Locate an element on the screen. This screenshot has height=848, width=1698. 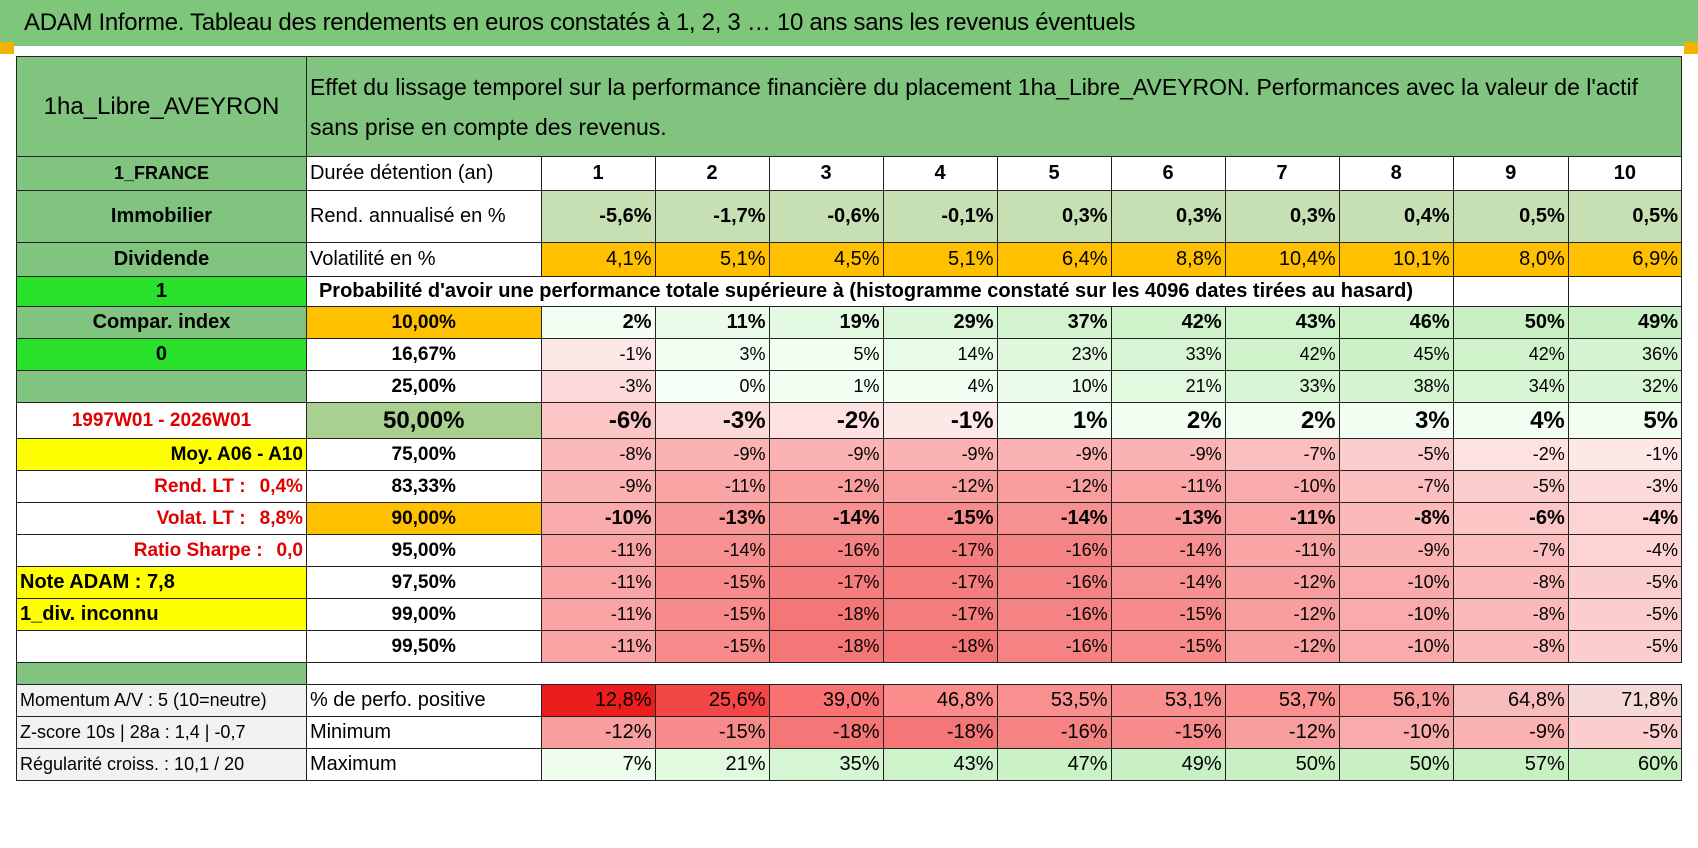
percentile-value: -17% is located at coordinates (940, 550).